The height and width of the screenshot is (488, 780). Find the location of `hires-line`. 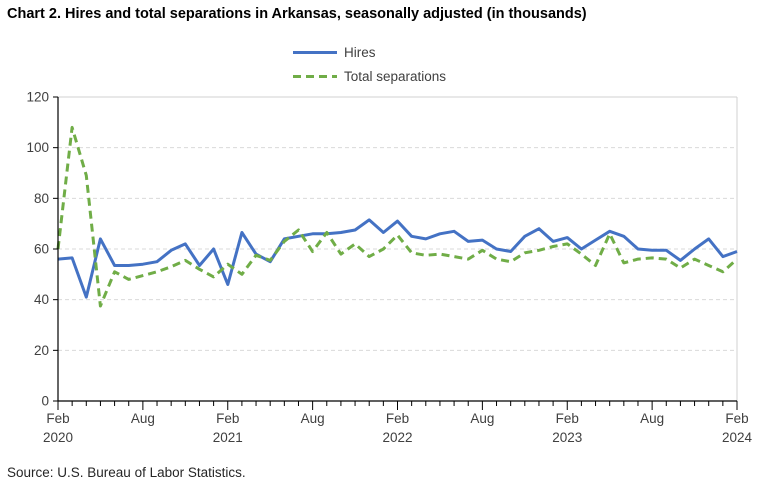

hires-line is located at coordinates (397, 258).